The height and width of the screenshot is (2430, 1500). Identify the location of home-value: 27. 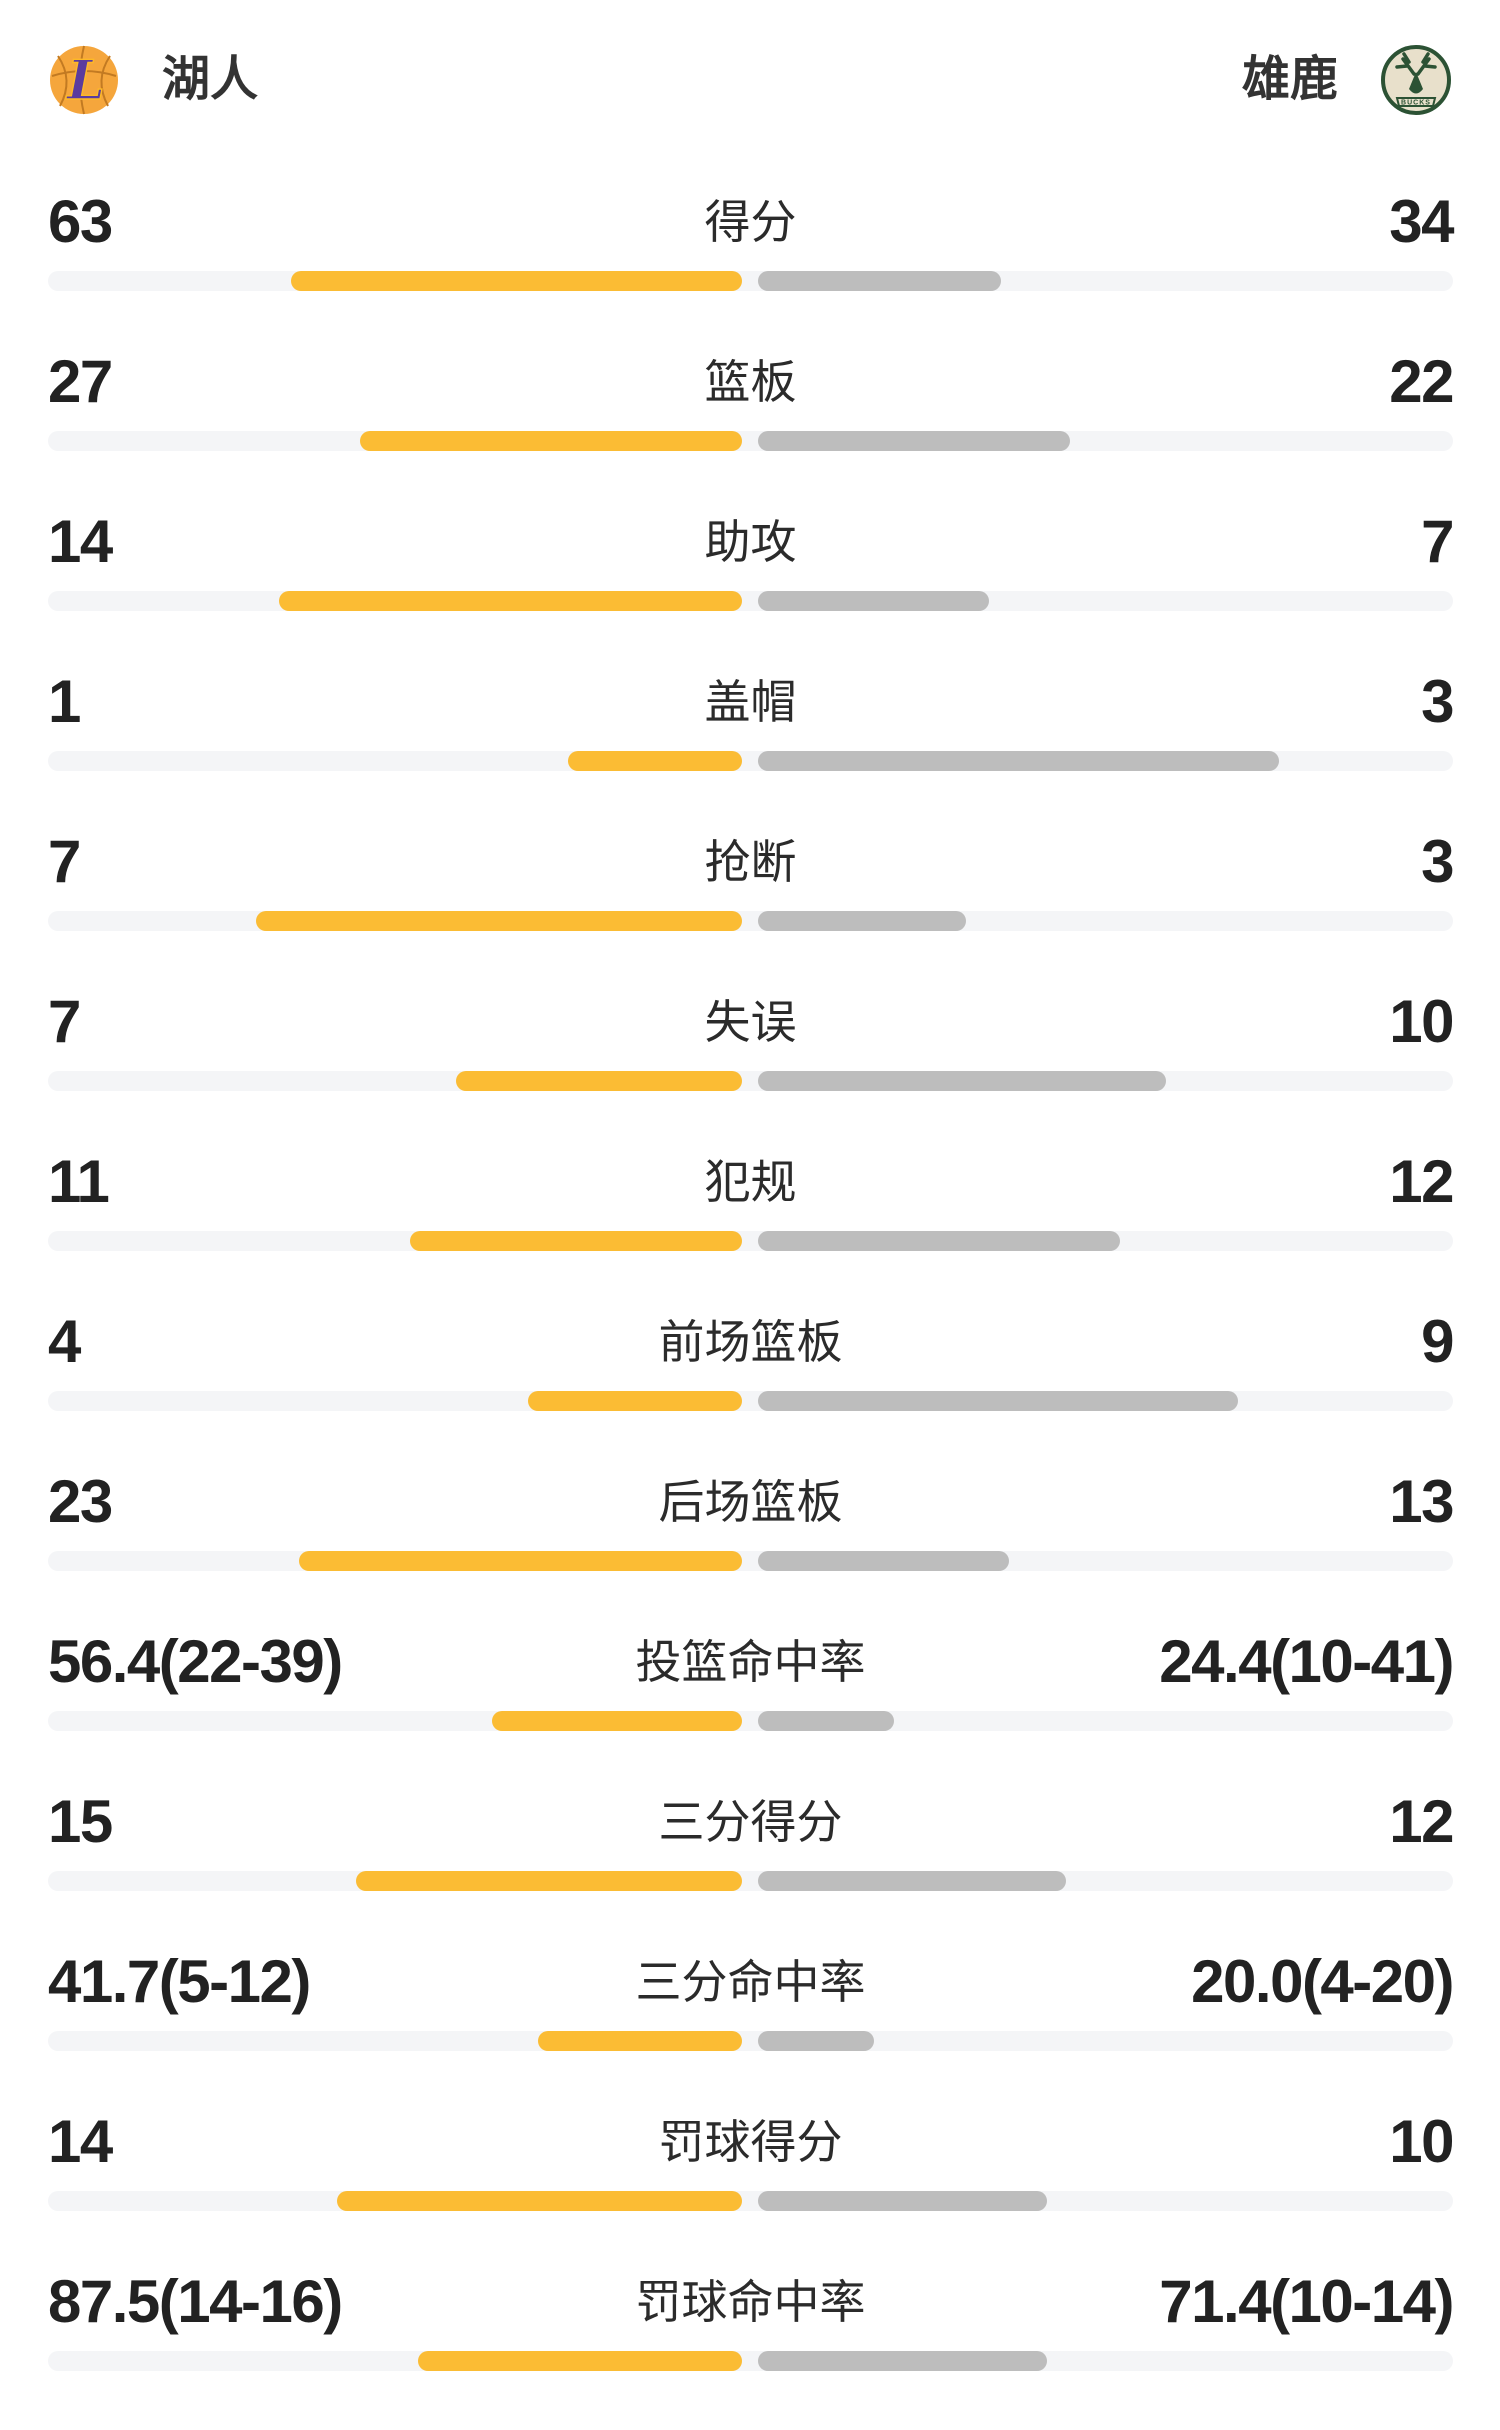
(80, 381).